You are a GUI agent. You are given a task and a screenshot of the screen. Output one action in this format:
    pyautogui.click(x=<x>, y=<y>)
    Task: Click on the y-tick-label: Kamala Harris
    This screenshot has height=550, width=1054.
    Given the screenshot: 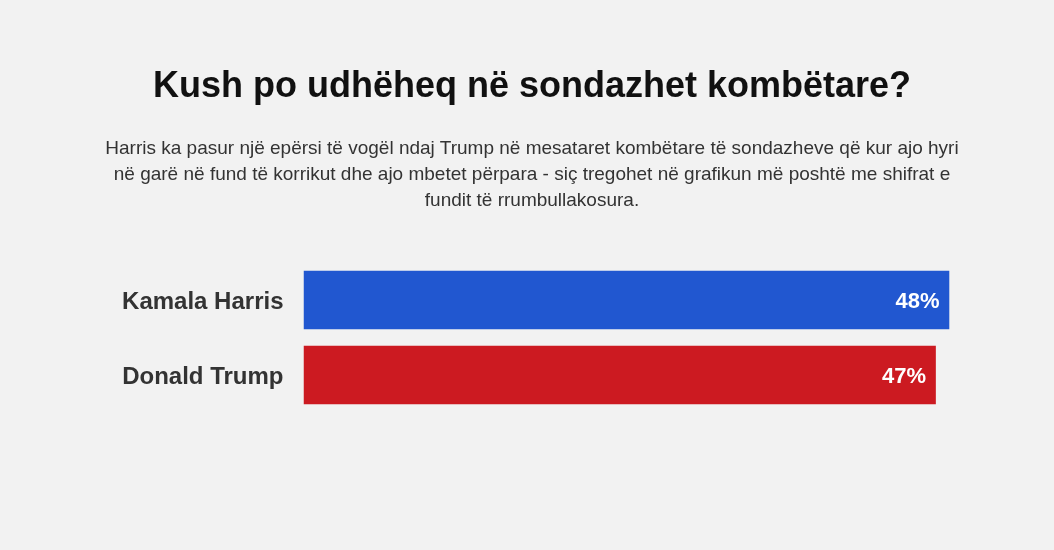 What is the action you would take?
    pyautogui.click(x=203, y=300)
    